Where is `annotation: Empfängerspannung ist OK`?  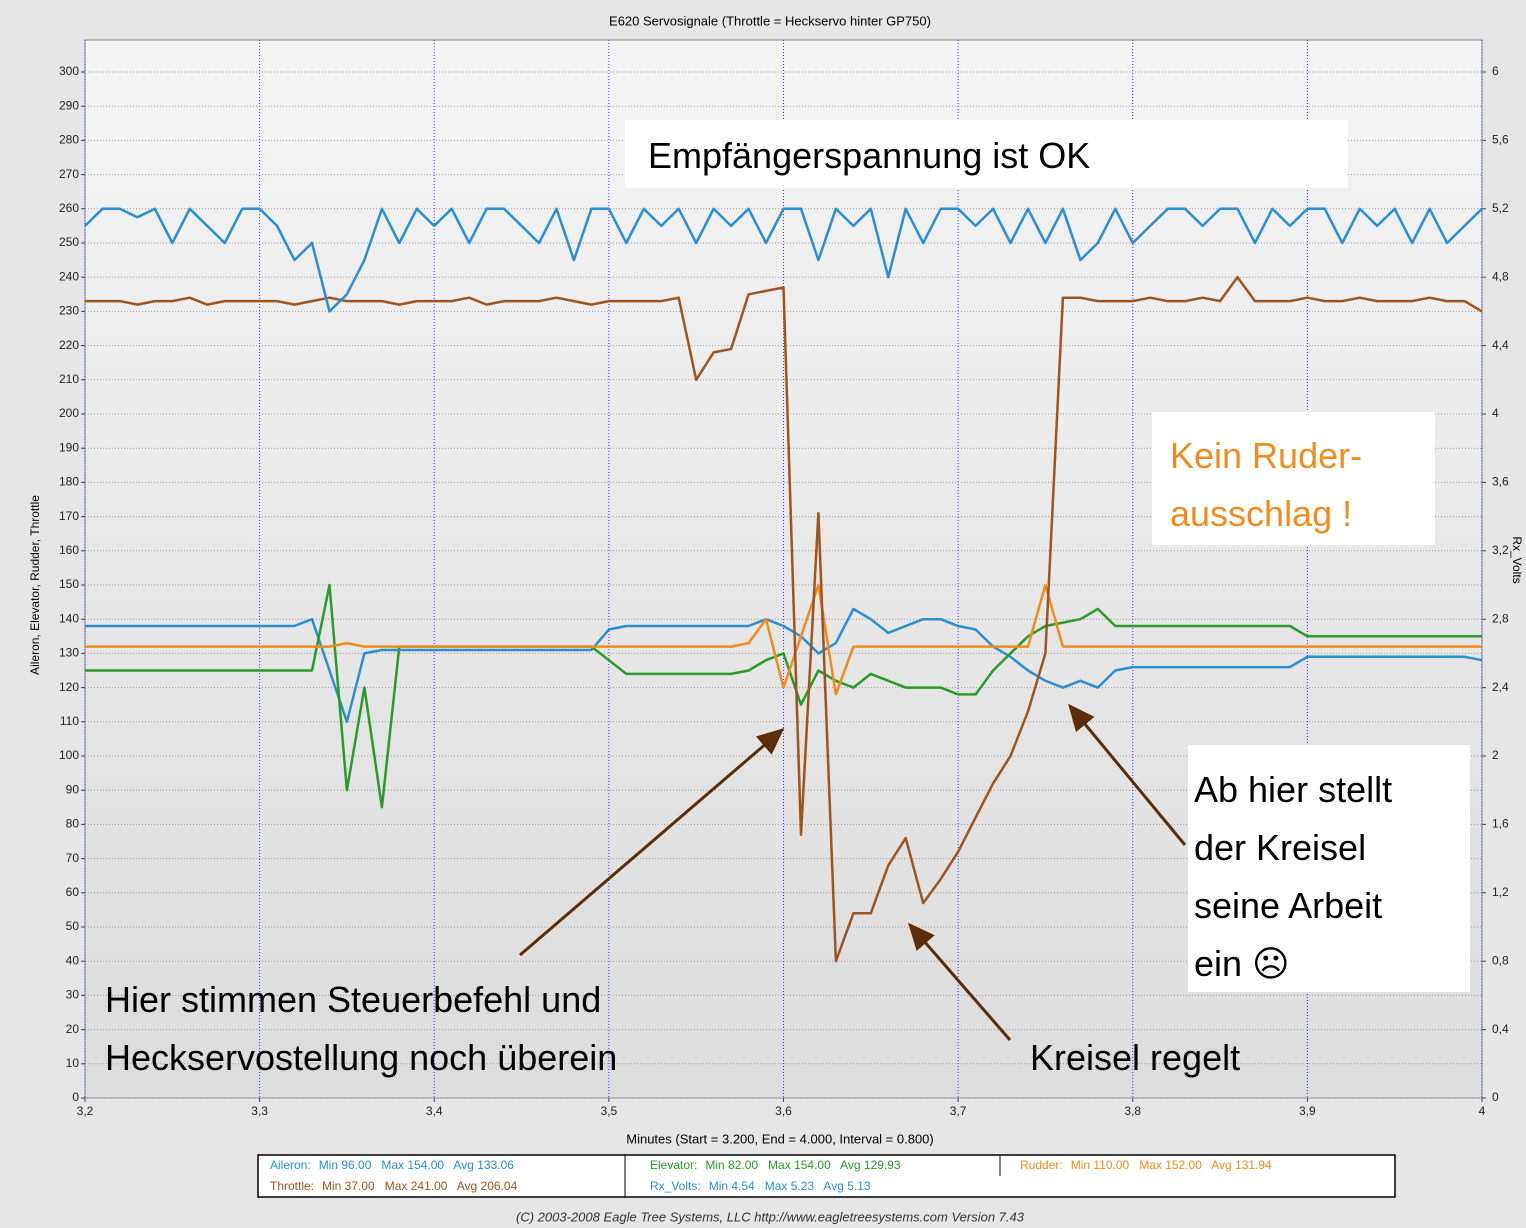
annotation: Empfängerspannung ist OK is located at coordinates (869, 155).